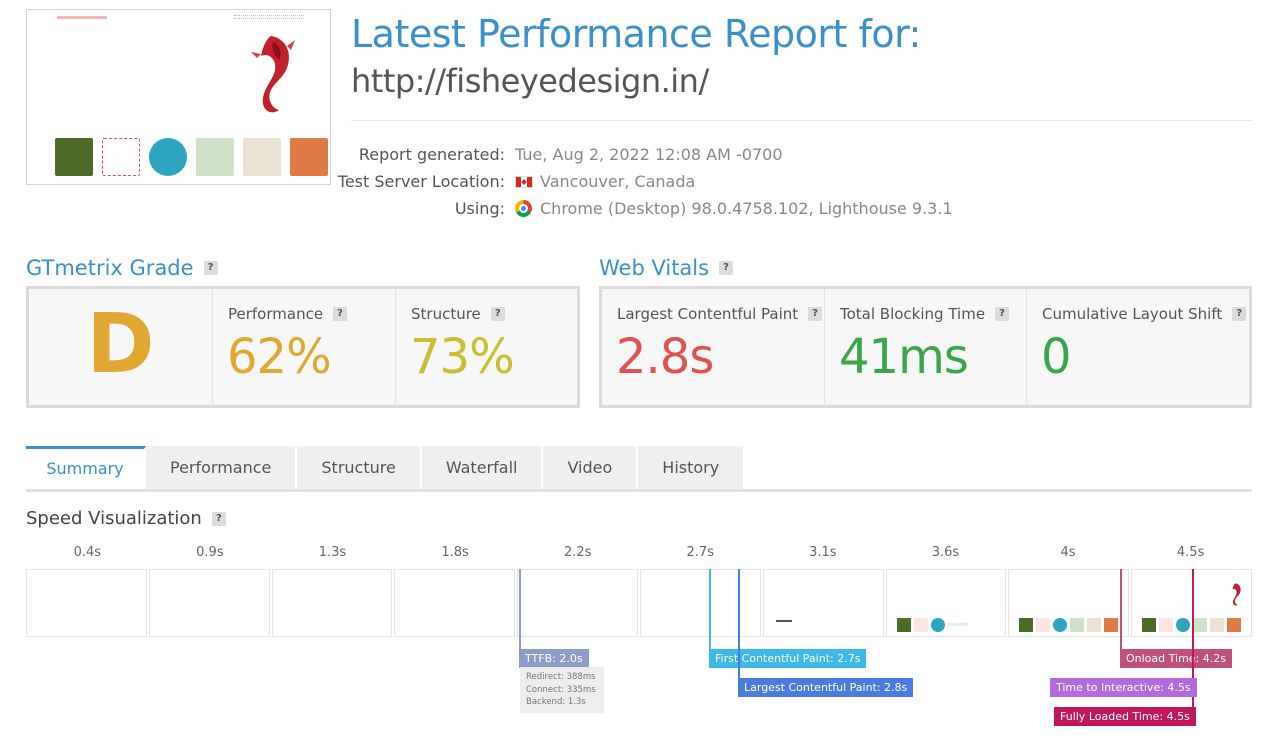 This screenshot has width=1280, height=750. I want to click on thumbnail-tile-eagle, so click(121, 157).